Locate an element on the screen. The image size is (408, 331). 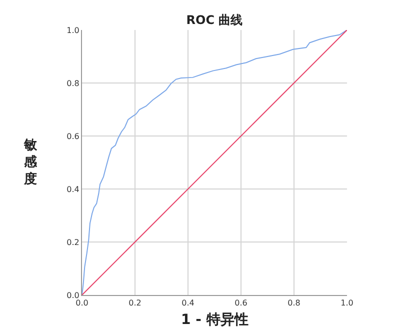
x-tick-label: 0.2 is located at coordinates (135, 303).